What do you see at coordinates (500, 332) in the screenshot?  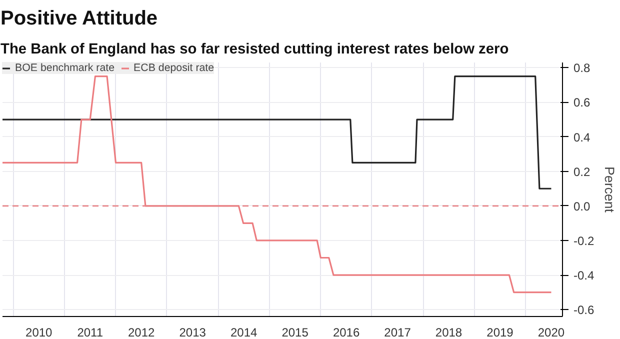 I see `x-tick-label: 2019` at bounding box center [500, 332].